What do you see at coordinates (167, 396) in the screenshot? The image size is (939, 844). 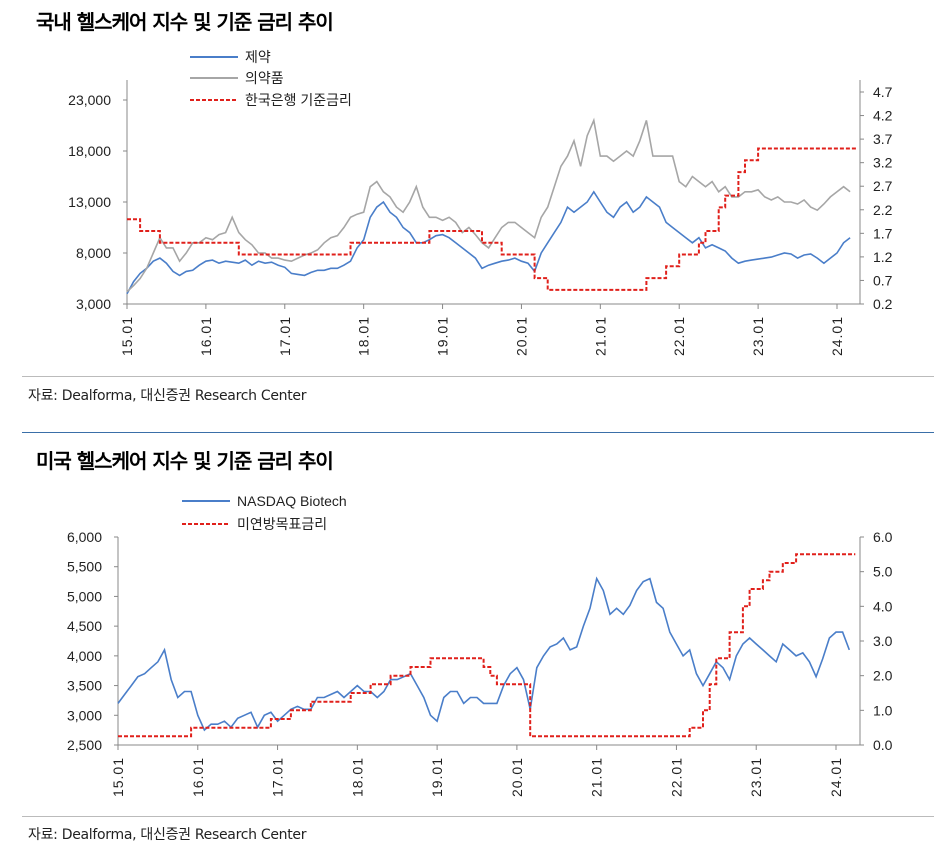 I see `top-chart-source: 자료: Dealforma, 대신증권 Research Center` at bounding box center [167, 396].